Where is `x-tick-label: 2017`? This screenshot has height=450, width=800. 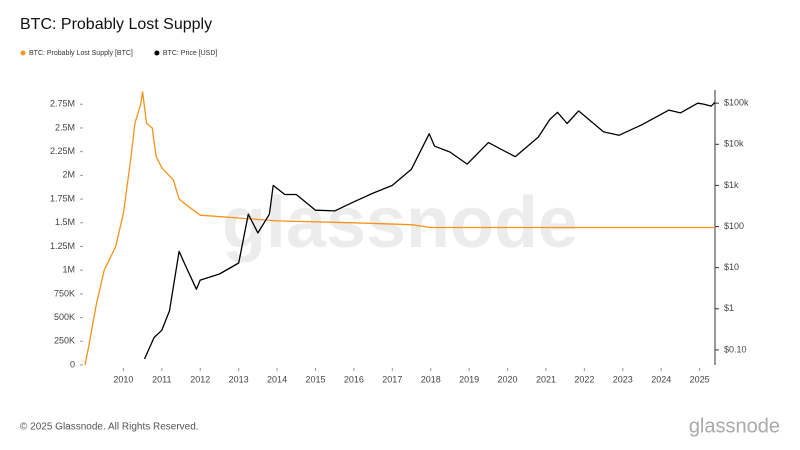 x-tick-label: 2017 is located at coordinates (392, 379).